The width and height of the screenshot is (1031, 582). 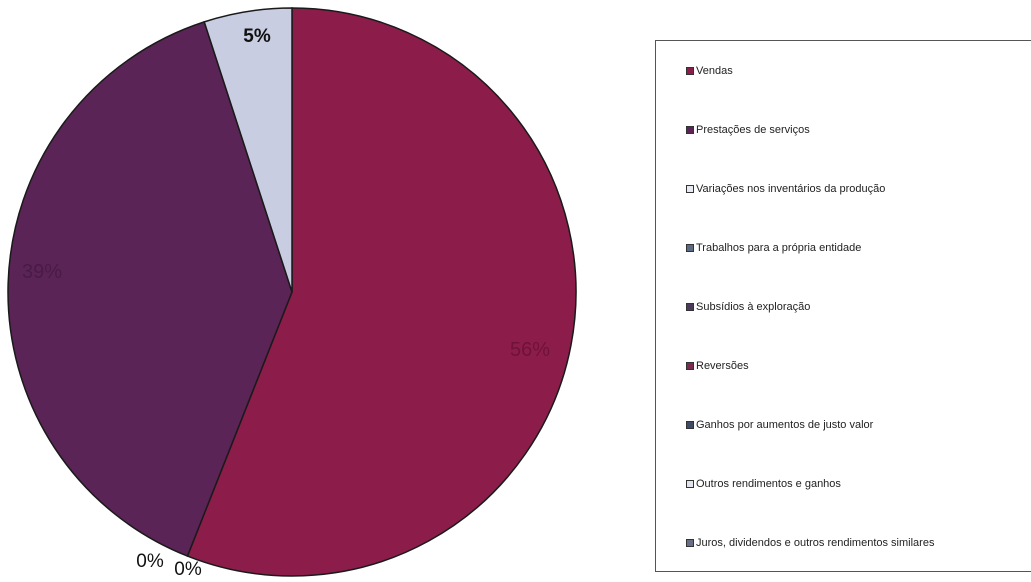 What do you see at coordinates (785, 425) in the screenshot?
I see `legend-label: Ganhos por aumentos de justo valor` at bounding box center [785, 425].